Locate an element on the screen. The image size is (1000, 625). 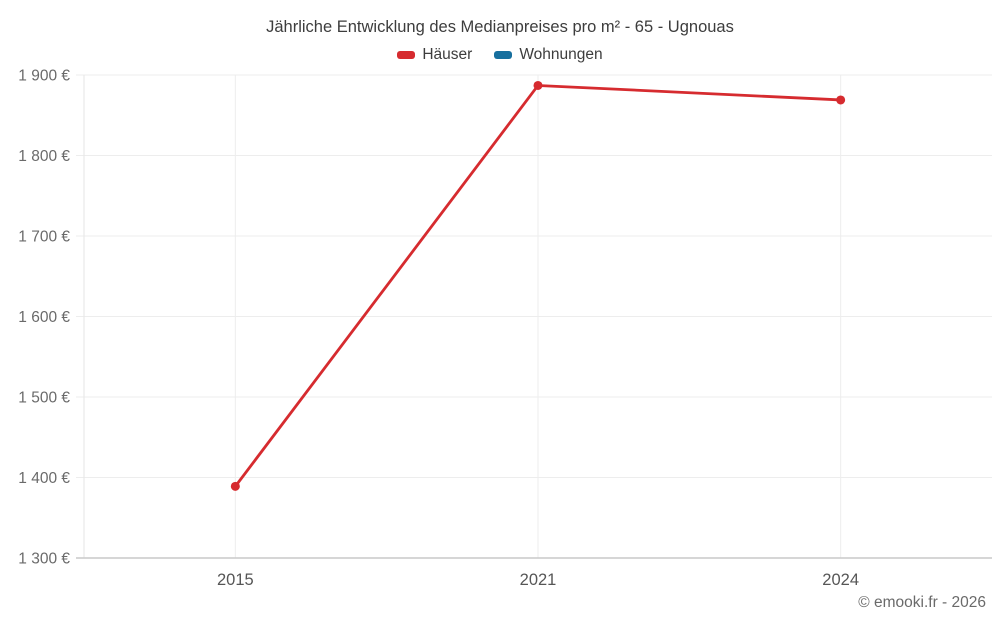
y-axis-tick-label: 1 500 € is located at coordinates (44, 398).